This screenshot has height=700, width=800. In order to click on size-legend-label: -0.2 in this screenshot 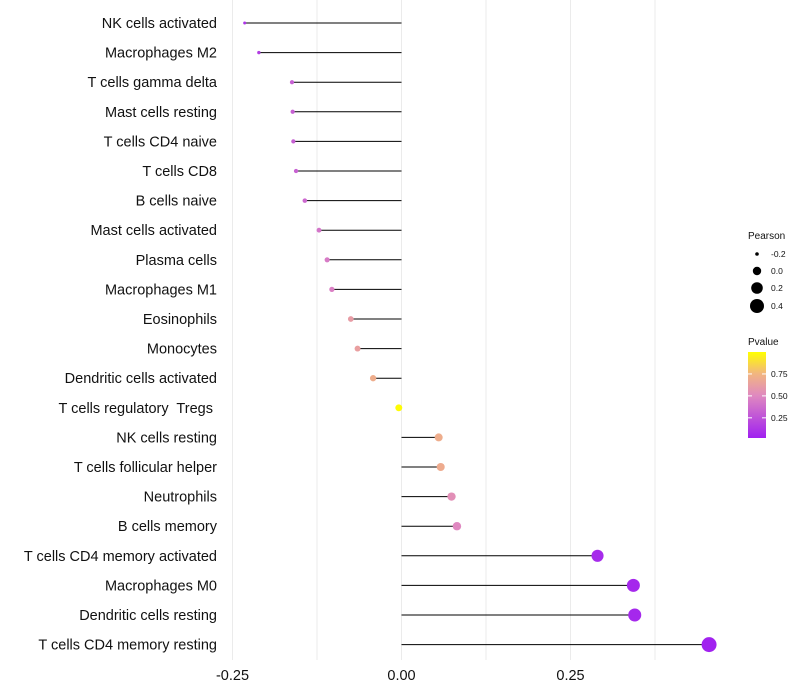, I will do `click(778, 254)`.